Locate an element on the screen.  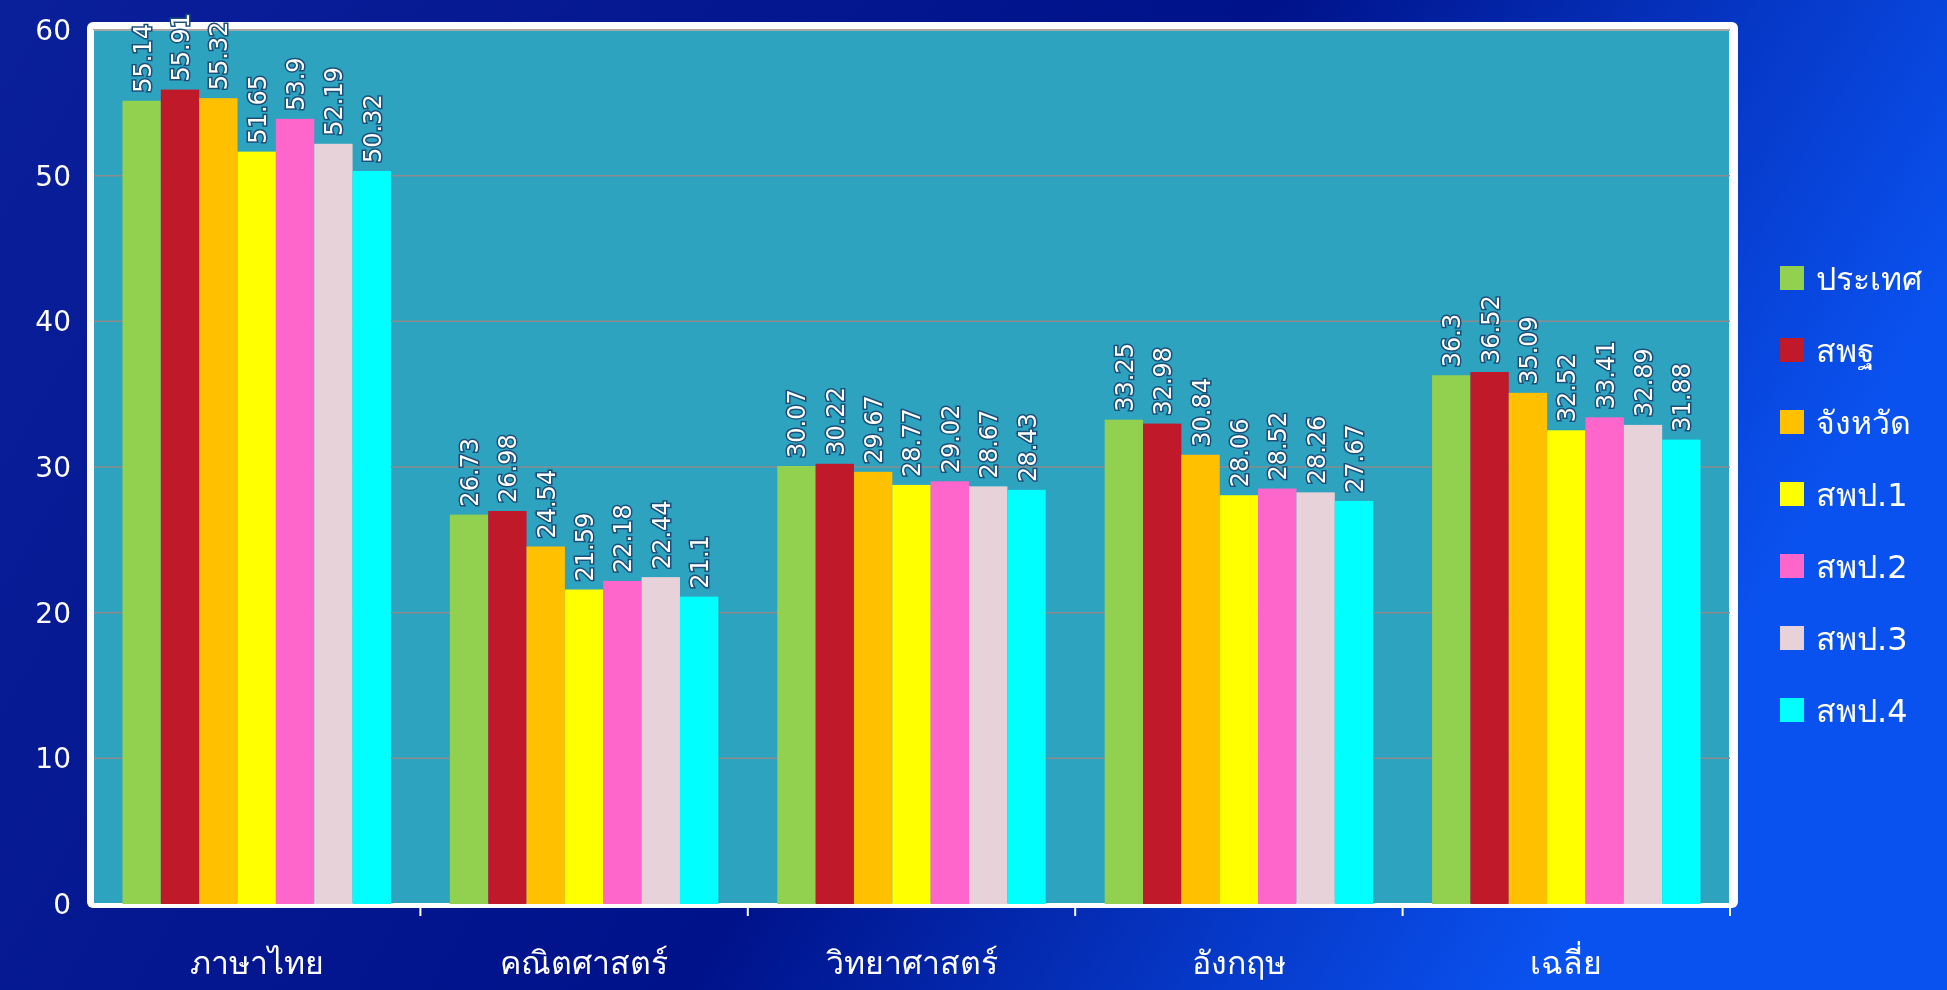
legend-label: ประเทศ is located at coordinates (1869, 279).